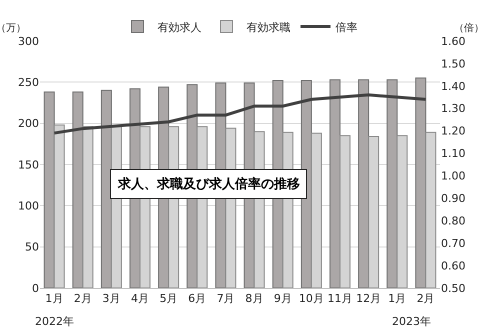  What do you see at coordinates (32, 247) in the screenshot?
I see `y-tick-label: 50` at bounding box center [32, 247].